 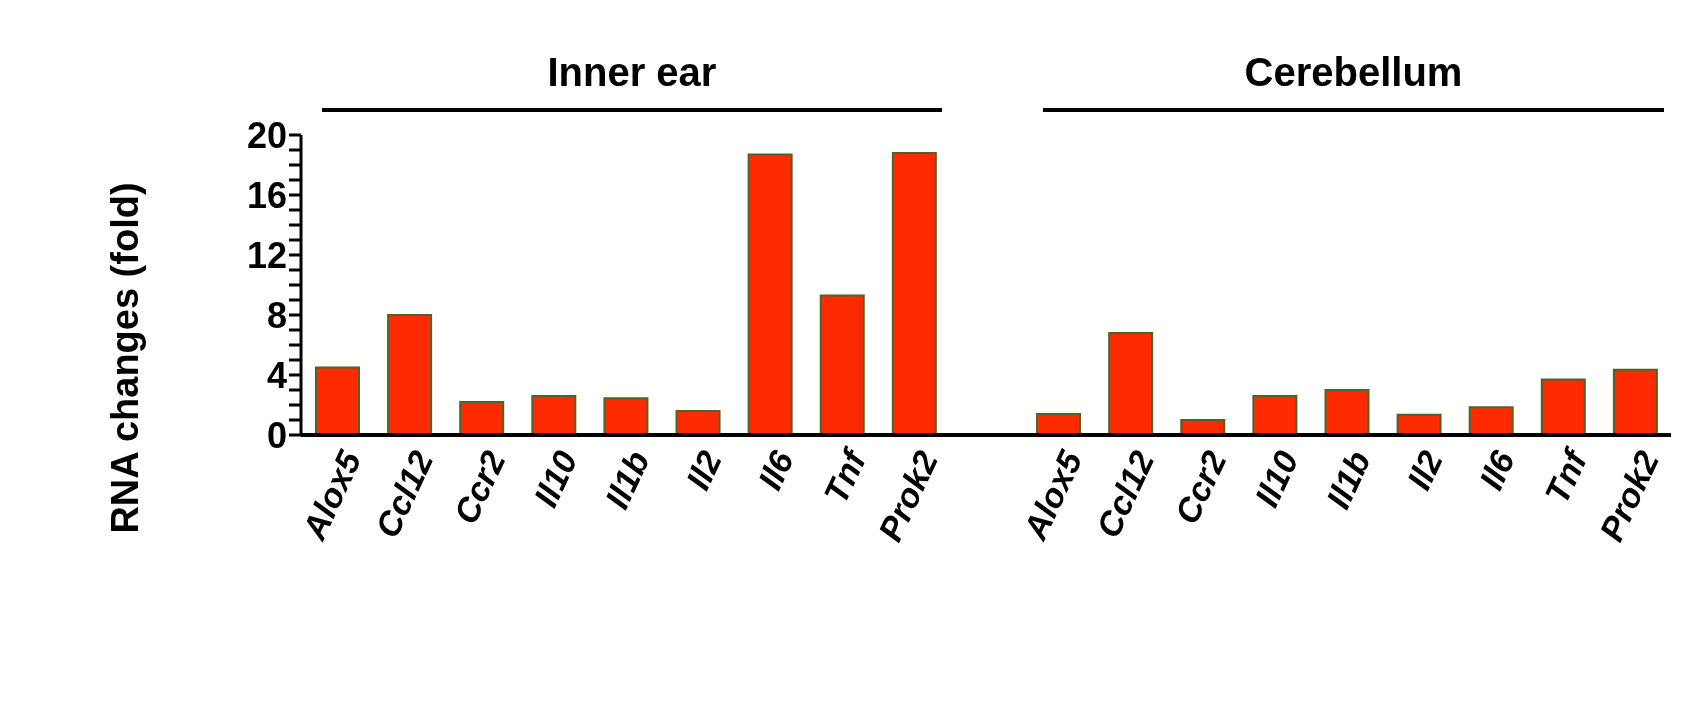 What do you see at coordinates (1353, 72) in the screenshot?
I see `text: Cerebellum` at bounding box center [1353, 72].